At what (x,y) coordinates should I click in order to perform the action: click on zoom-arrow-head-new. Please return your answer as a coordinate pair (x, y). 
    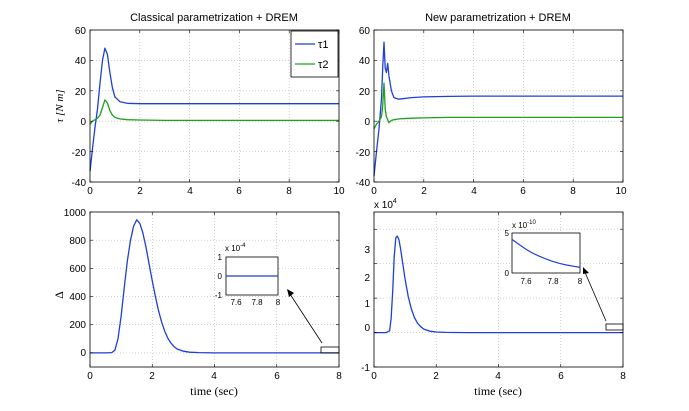
    Looking at the image, I should click on (586, 270).